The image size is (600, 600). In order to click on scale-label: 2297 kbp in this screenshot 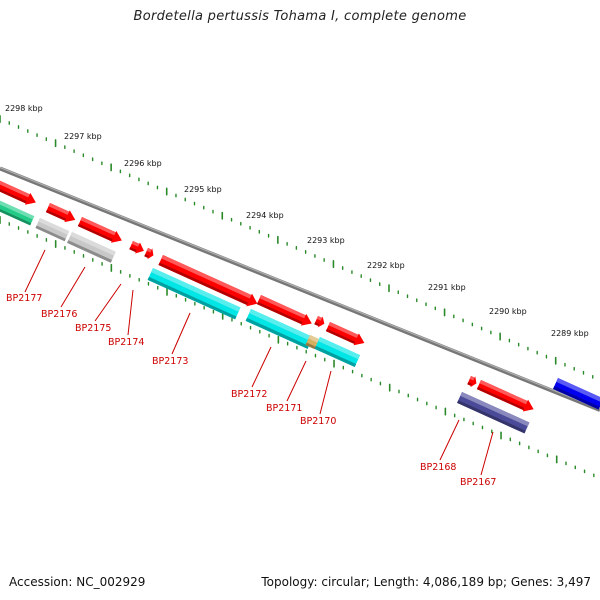, I will do `click(83, 136)`.